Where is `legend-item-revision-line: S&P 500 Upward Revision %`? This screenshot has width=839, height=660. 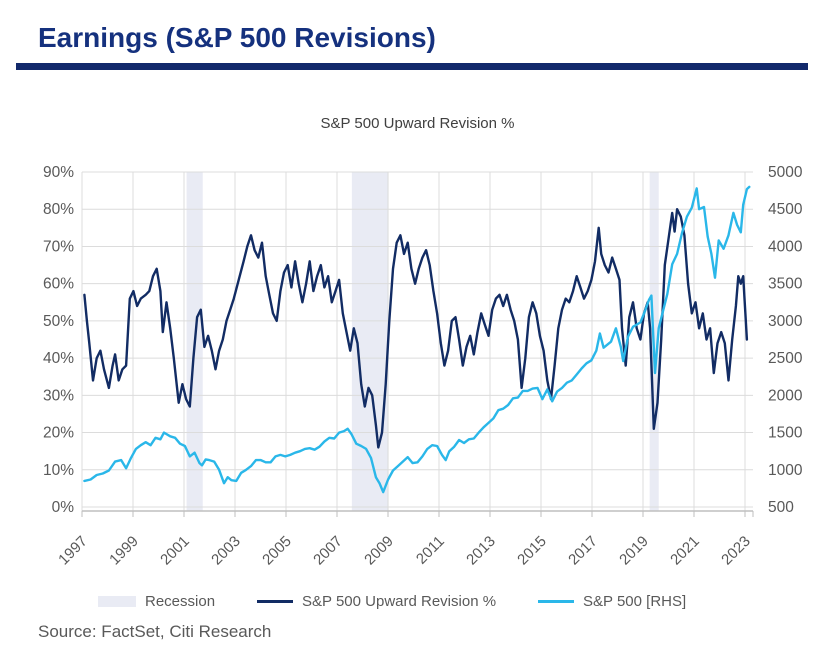 legend-item-revision-line: S&P 500 Upward Revision % is located at coordinates (376, 601).